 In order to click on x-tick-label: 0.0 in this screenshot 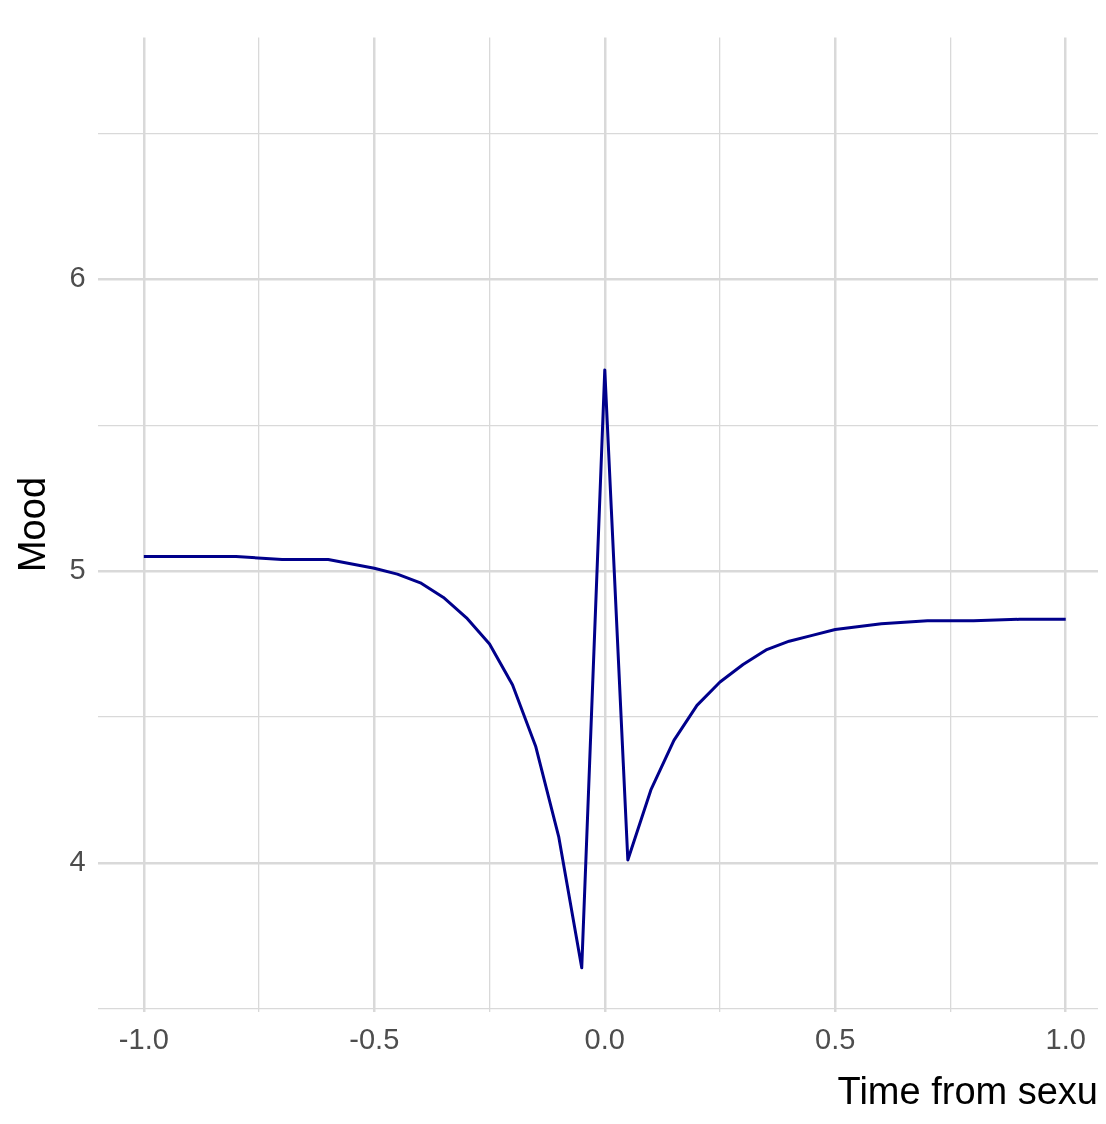, I will do `click(604, 1039)`.